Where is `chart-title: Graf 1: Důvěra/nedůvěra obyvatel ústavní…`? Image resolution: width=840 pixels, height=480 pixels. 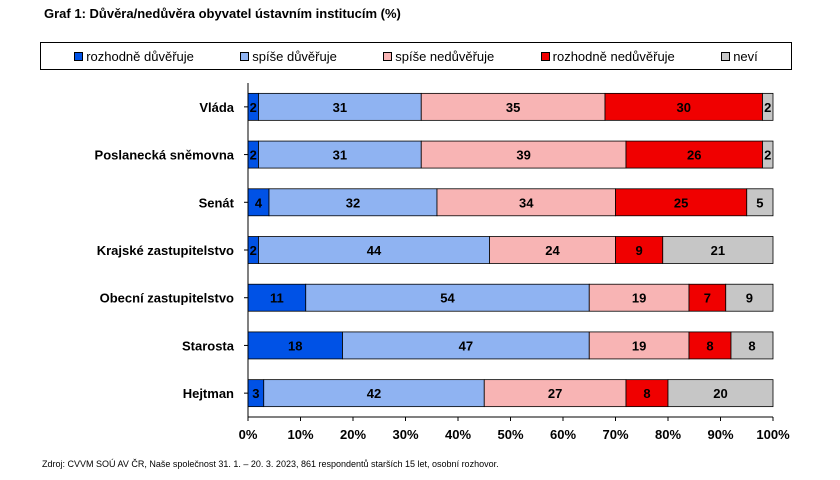
chart-title: Graf 1: Důvěra/nedůvěra obyvatel ústavní… is located at coordinates (222, 13).